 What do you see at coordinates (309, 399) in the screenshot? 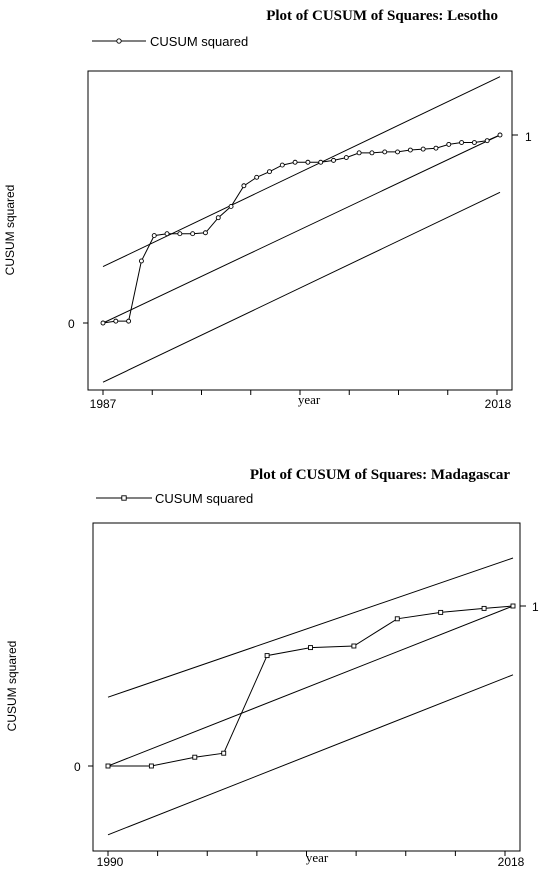
I see `chart-1-x-axis-label: year` at bounding box center [309, 399].